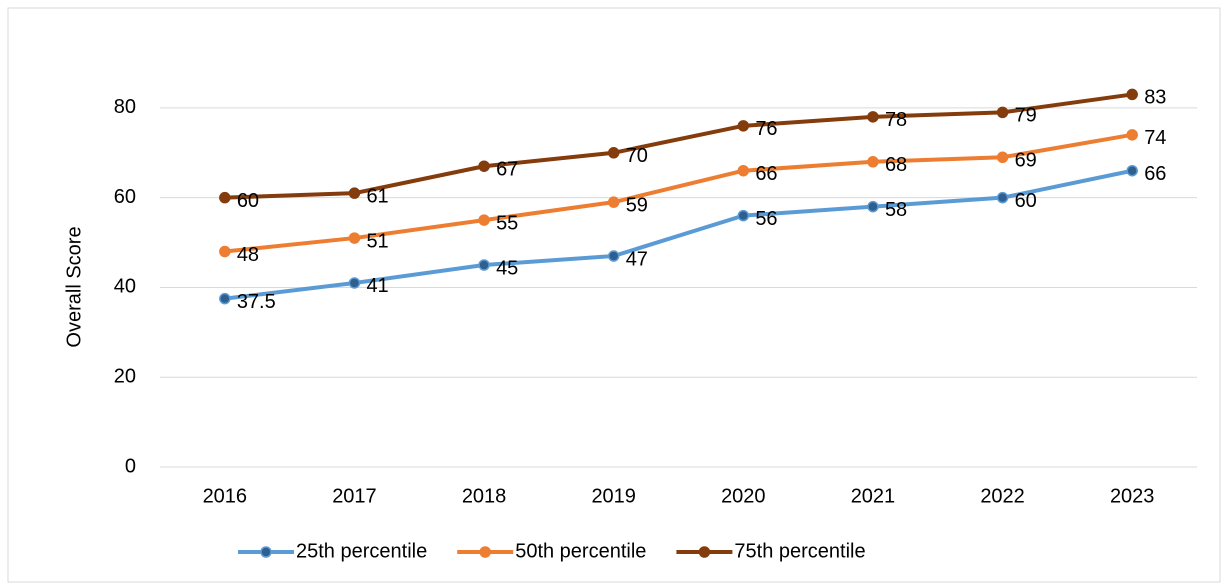 Image resolution: width=1228 pixels, height=588 pixels. What do you see at coordinates (507, 223) in the screenshot?
I see `data-label: 55` at bounding box center [507, 223].